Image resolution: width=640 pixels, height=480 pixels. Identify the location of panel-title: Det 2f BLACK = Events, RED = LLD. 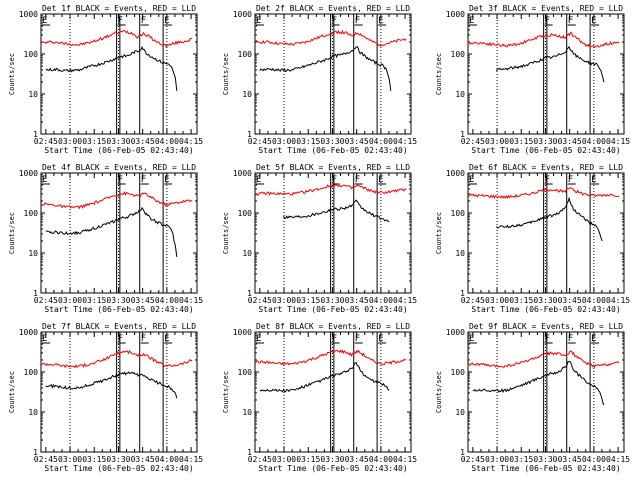
(333, 8).